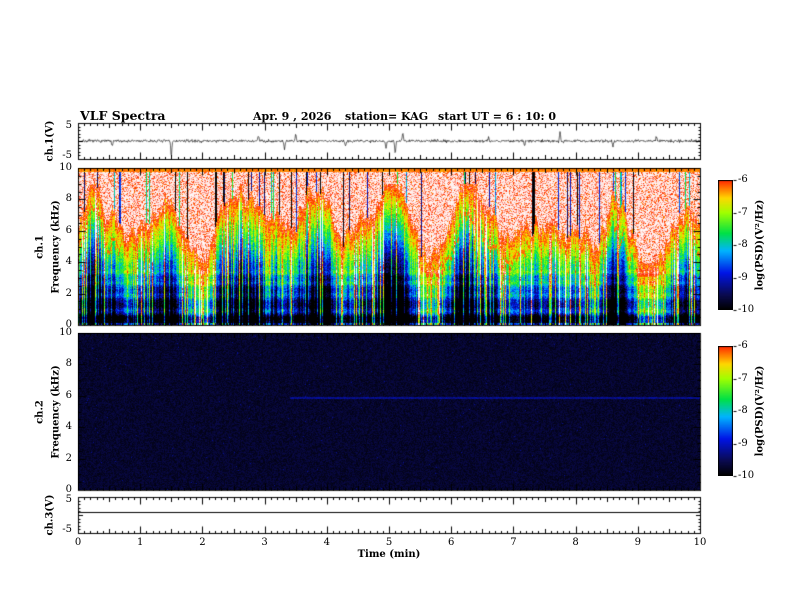  Describe the element at coordinates (50, 515) in the screenshot. I see `ch3-volt-axis-label: ch.3(V)` at that location.